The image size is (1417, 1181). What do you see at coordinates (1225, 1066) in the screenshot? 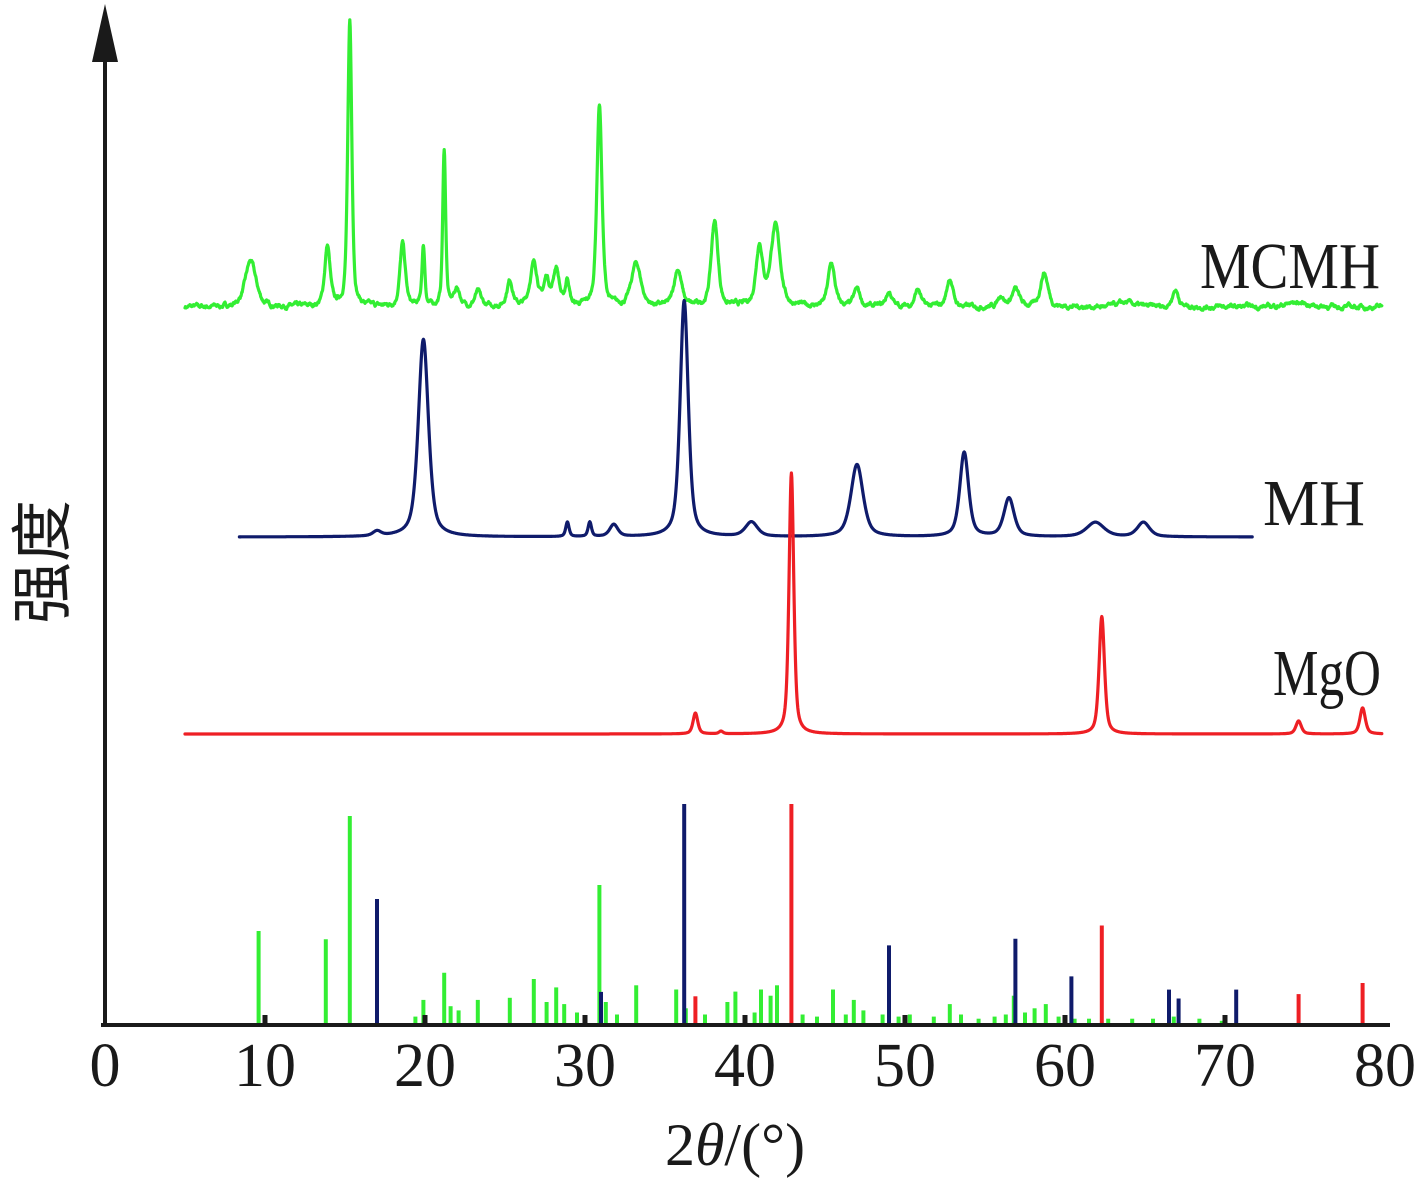
I see `x-tick-label: 70` at bounding box center [1225, 1066].